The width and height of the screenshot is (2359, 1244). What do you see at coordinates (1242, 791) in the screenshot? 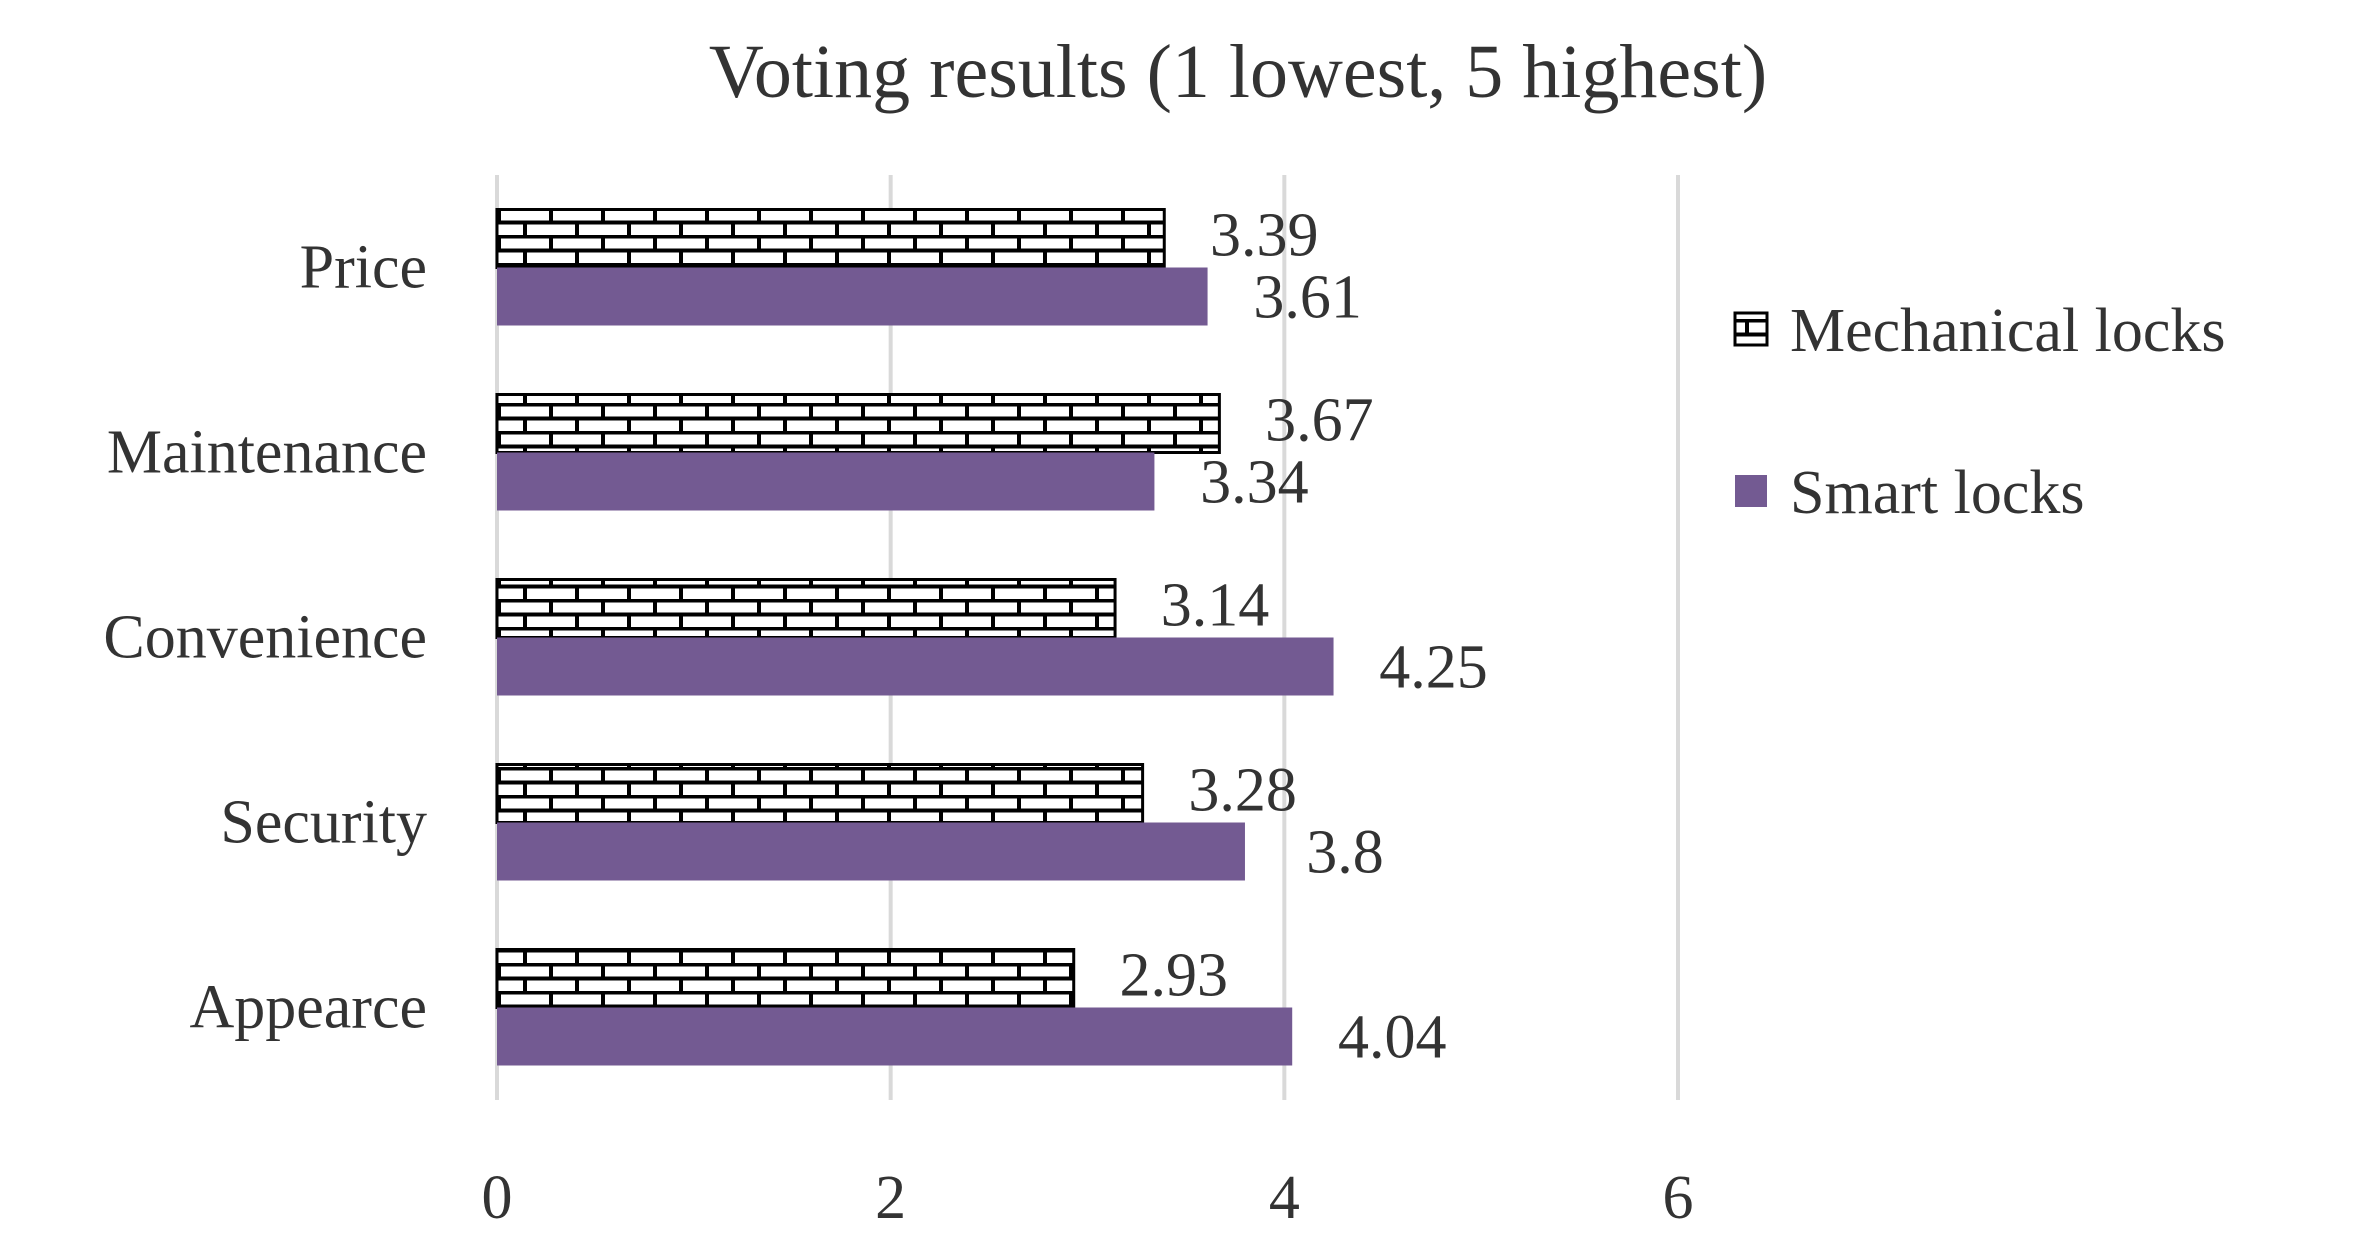
I see `data-label-mechanical-locks-security: 3.28` at bounding box center [1242, 791].